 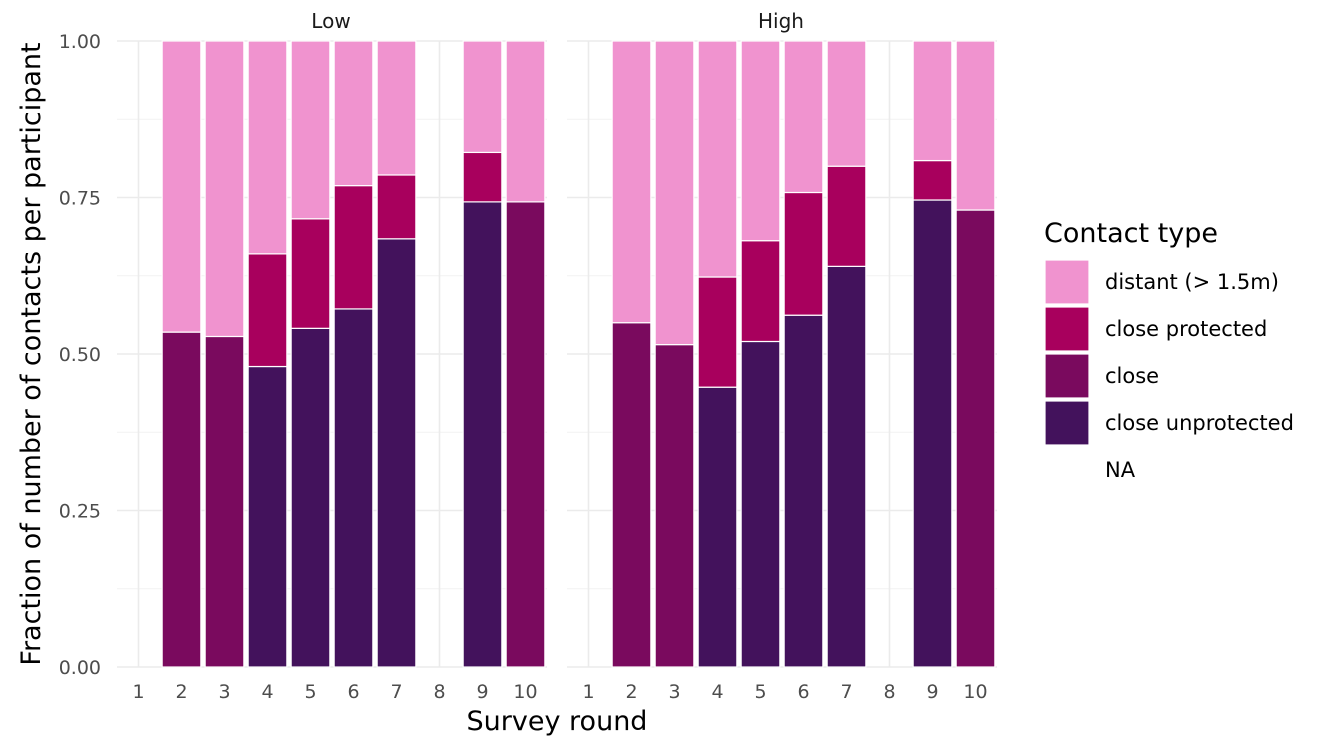 What do you see at coordinates (975, 125) in the screenshot?
I see `bar-segment-high-10-distant-1-5m` at bounding box center [975, 125].